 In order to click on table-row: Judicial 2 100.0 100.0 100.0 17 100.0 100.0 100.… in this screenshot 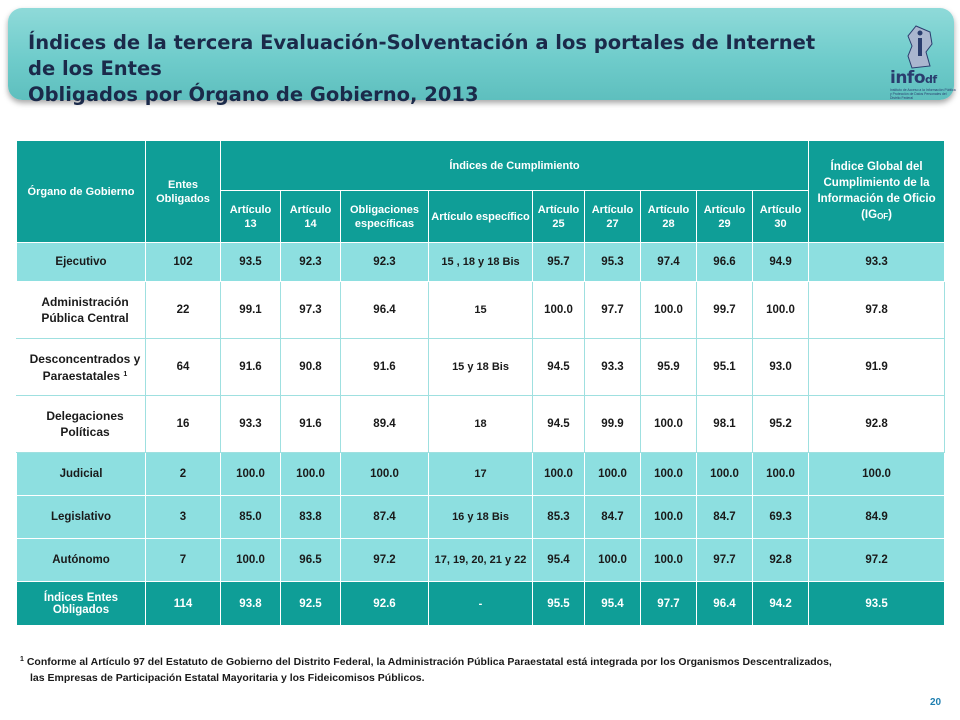, I will do `click(481, 474)`.